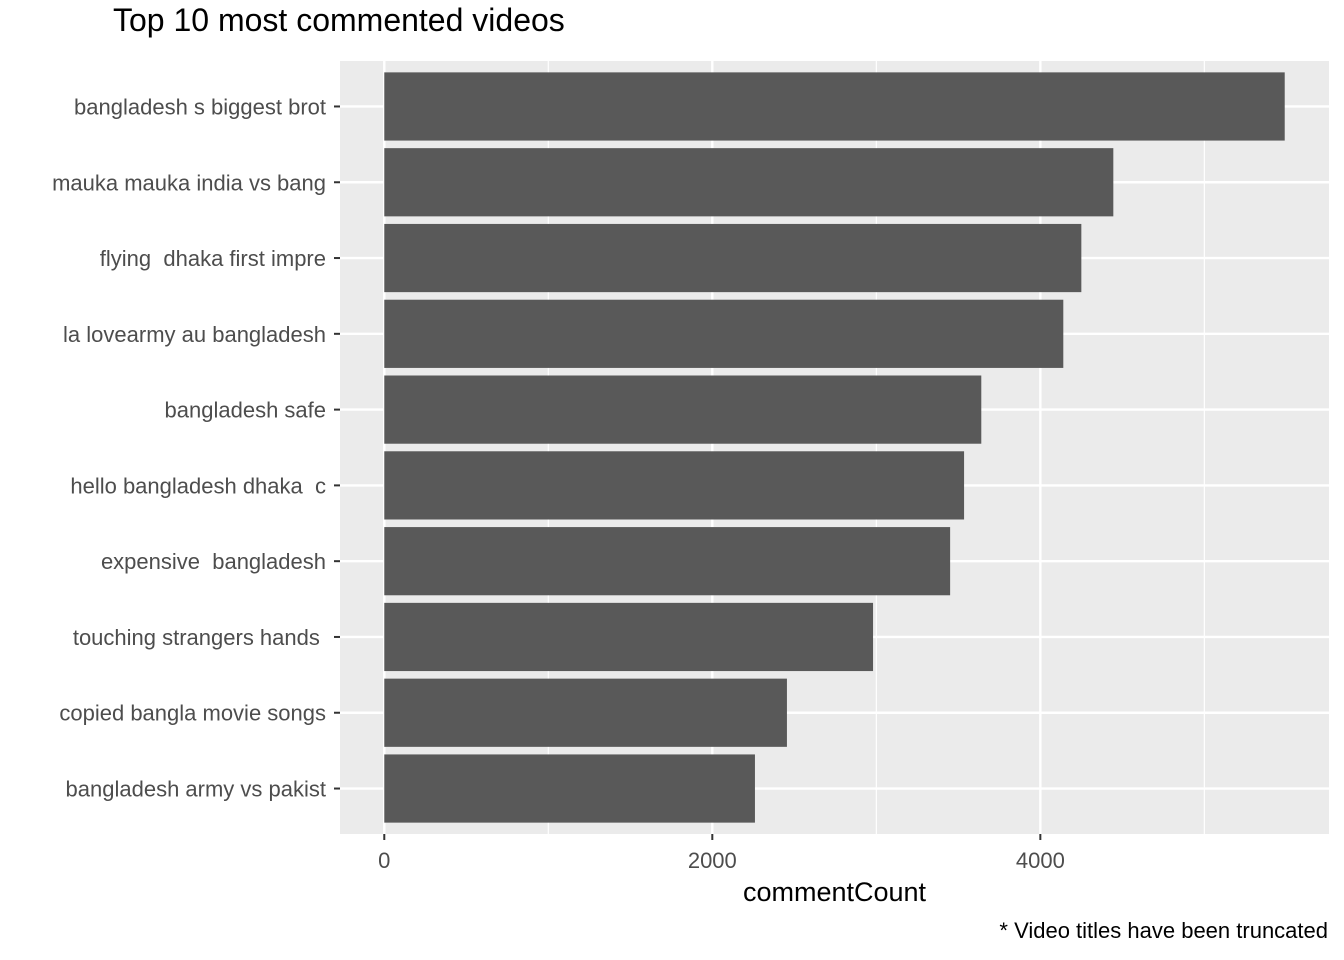 This screenshot has height=960, width=1344. What do you see at coordinates (1040, 860) in the screenshot?
I see `x-tick-label: 4000` at bounding box center [1040, 860].